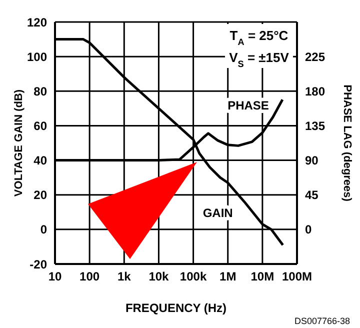 This screenshot has height=328, width=360. Describe the element at coordinates (262, 277) in the screenshot. I see `x-tick-label: 10M` at that location.